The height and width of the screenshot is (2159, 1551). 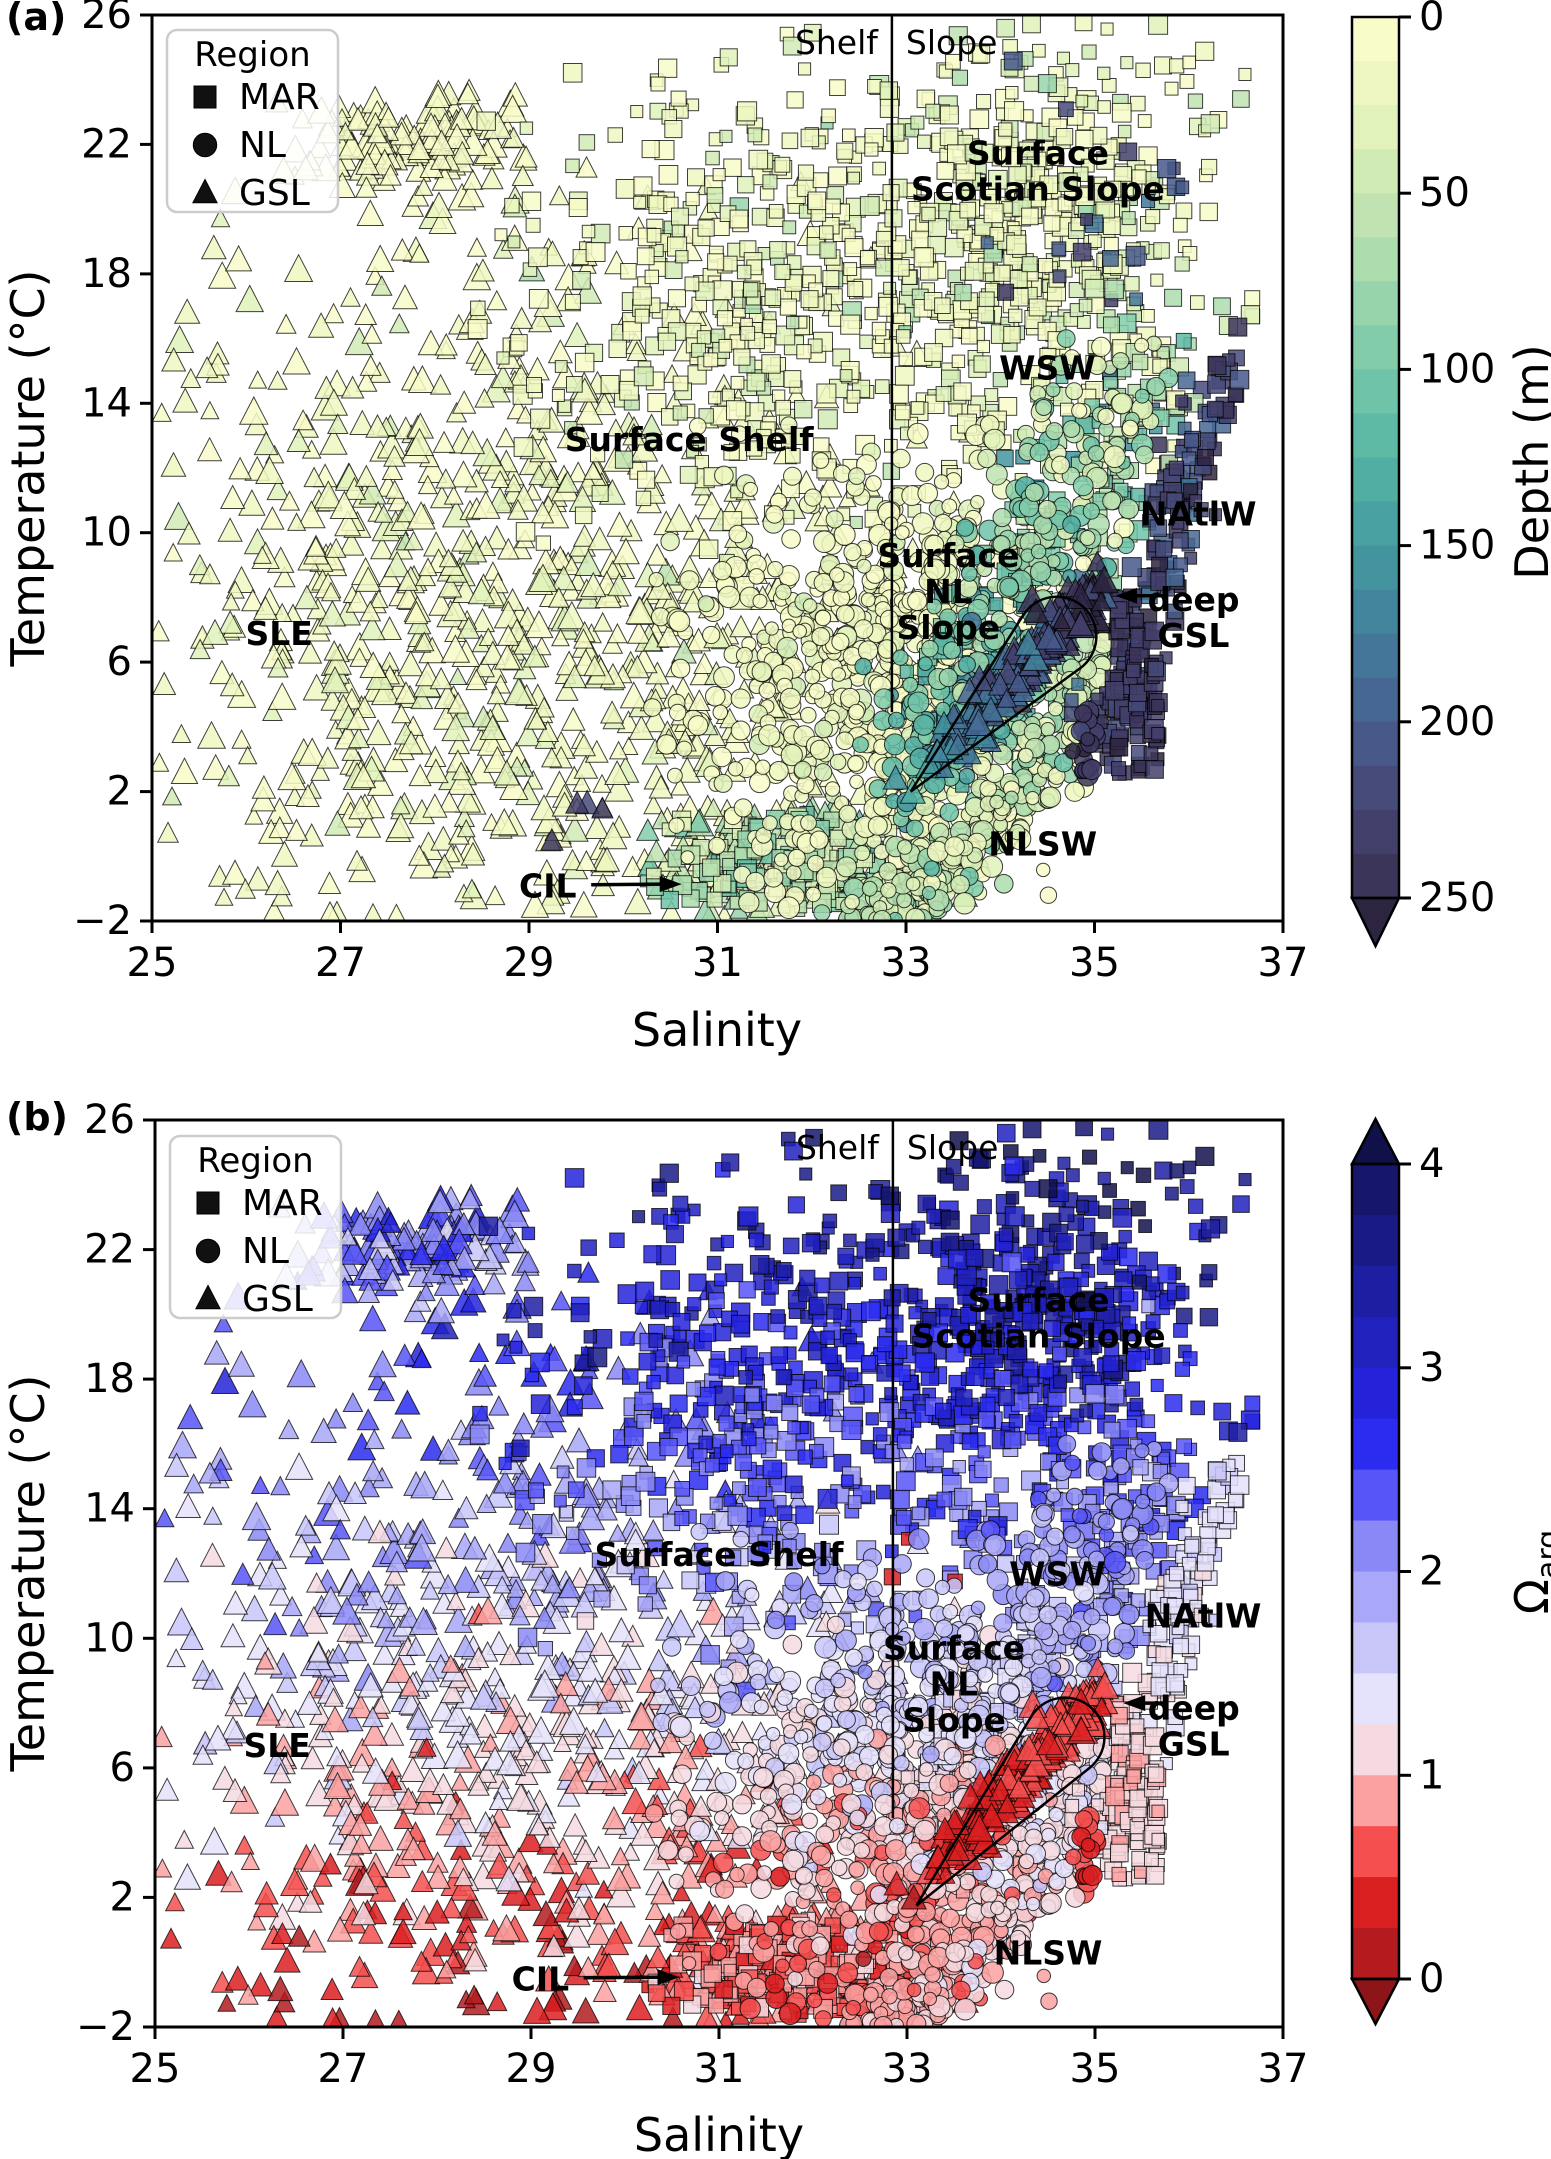 What do you see at coordinates (208, 1251) in the screenshot?
I see `legend-marker-circle` at bounding box center [208, 1251].